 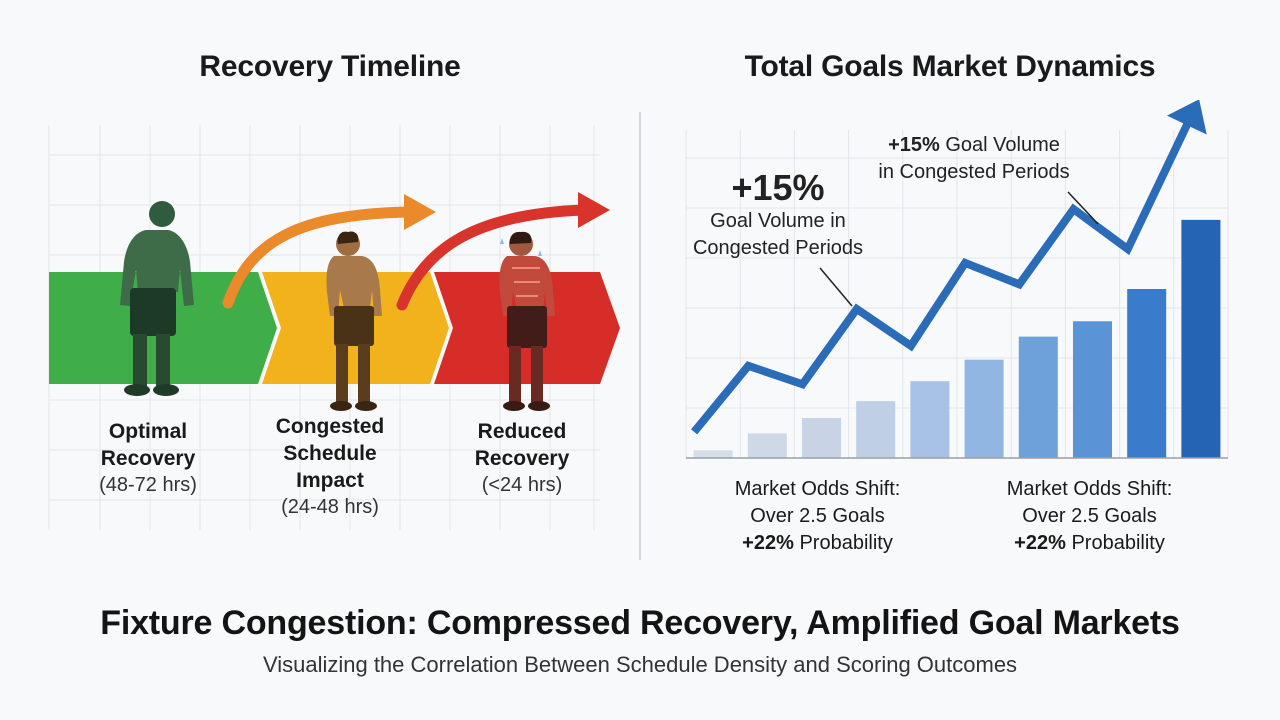 I want to click on goal-volume-annotation-top: +15% Goal Volume in Congested Periods, so click(x=974, y=159).